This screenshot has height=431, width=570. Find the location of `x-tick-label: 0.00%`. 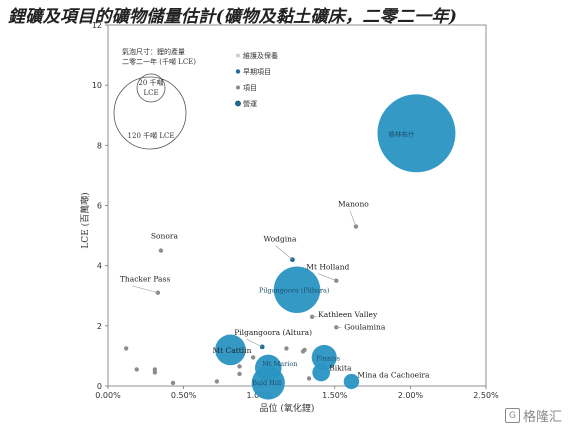

x-tick-label: 0.00% is located at coordinates (108, 395).